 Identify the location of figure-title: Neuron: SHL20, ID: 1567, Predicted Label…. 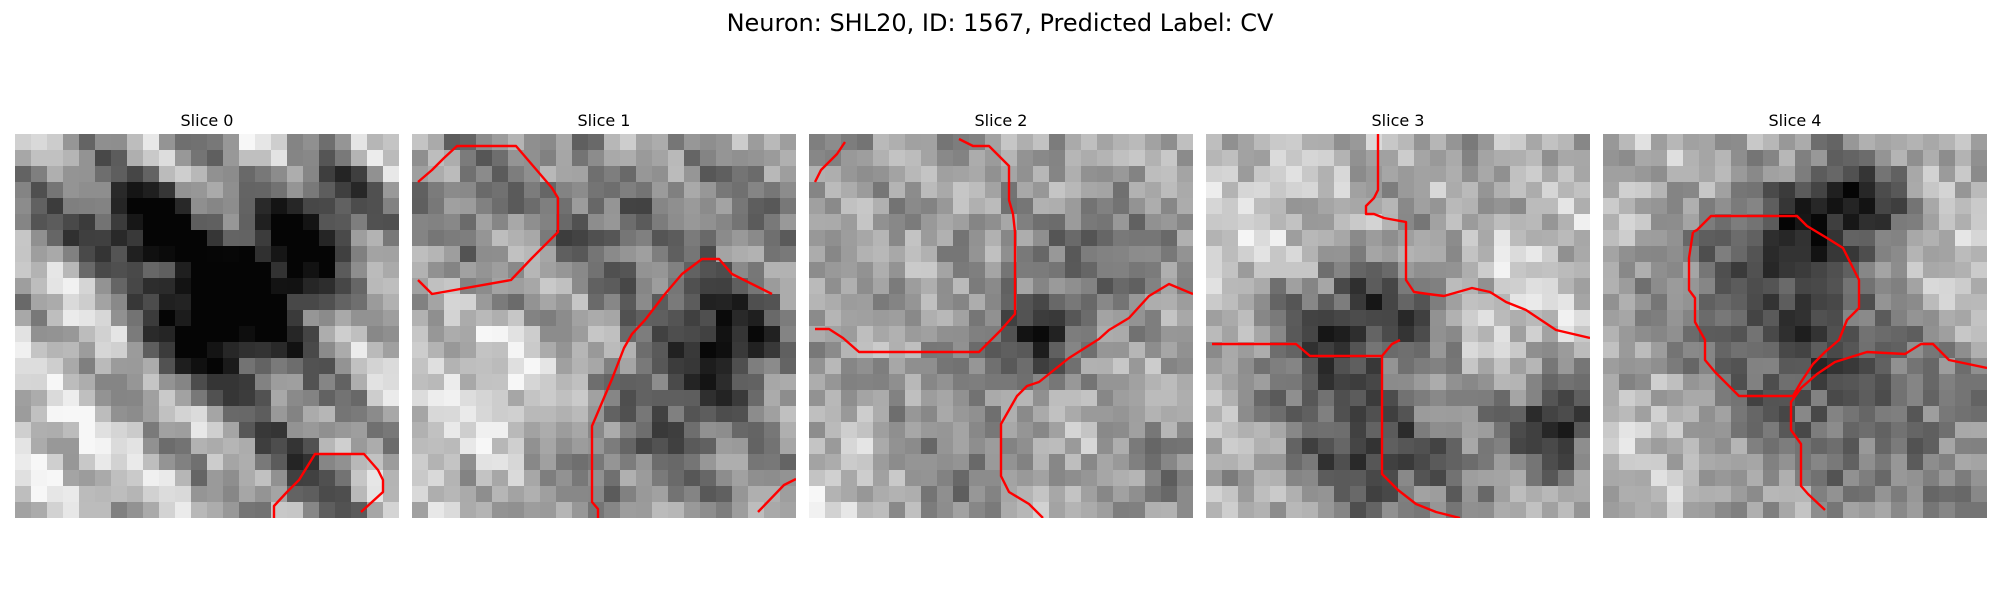
(1000, 23).